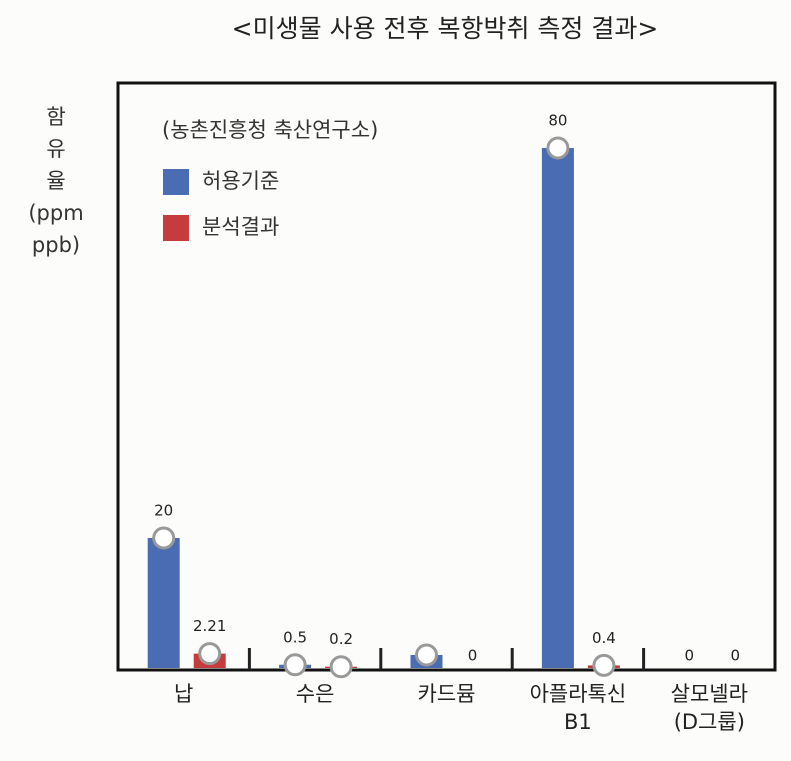  What do you see at coordinates (709, 722) in the screenshot?
I see `x-tick-label: (D그룹)` at bounding box center [709, 722].